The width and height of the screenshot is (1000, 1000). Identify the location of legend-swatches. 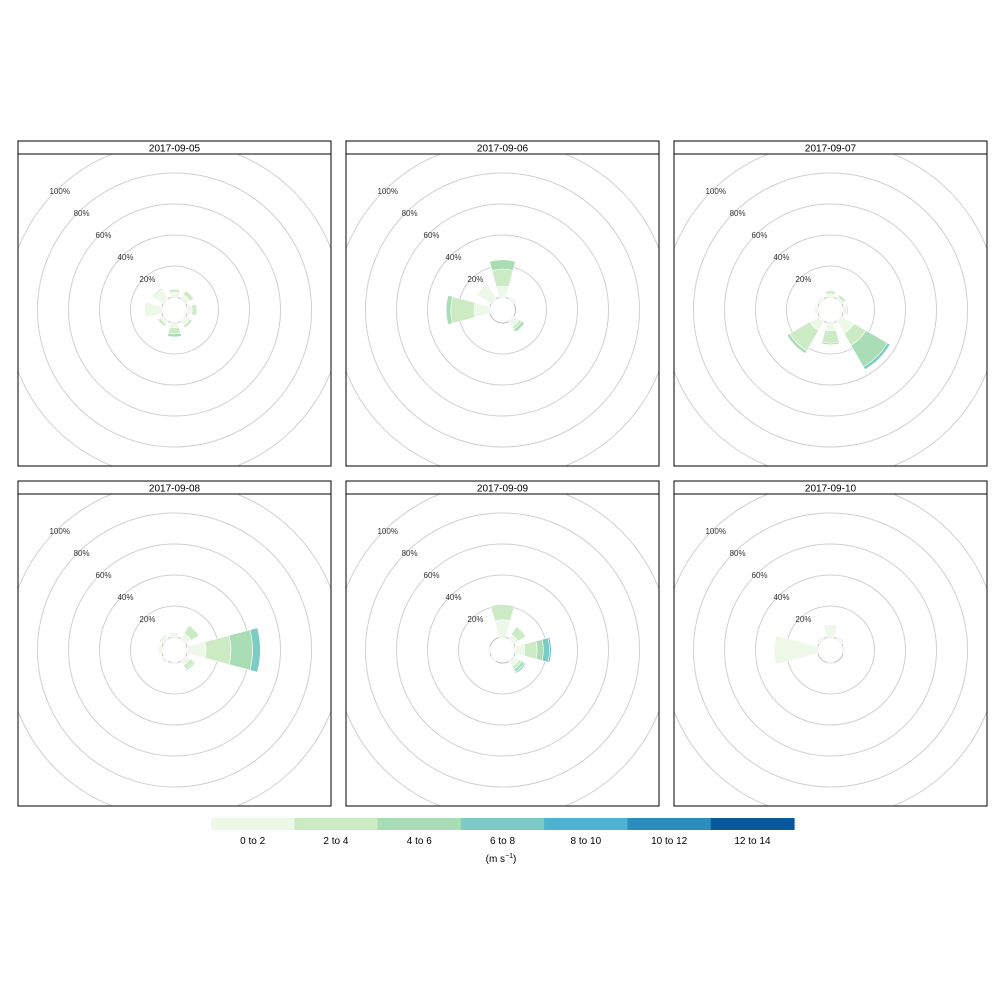
(503, 824).